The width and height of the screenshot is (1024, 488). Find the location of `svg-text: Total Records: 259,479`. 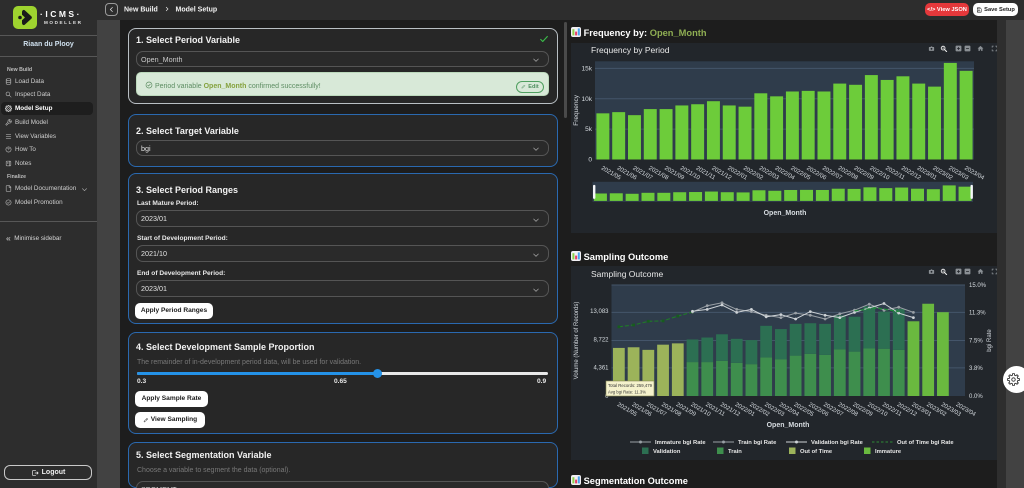

svg-text: Total Records: 259,479 is located at coordinates (630, 386).